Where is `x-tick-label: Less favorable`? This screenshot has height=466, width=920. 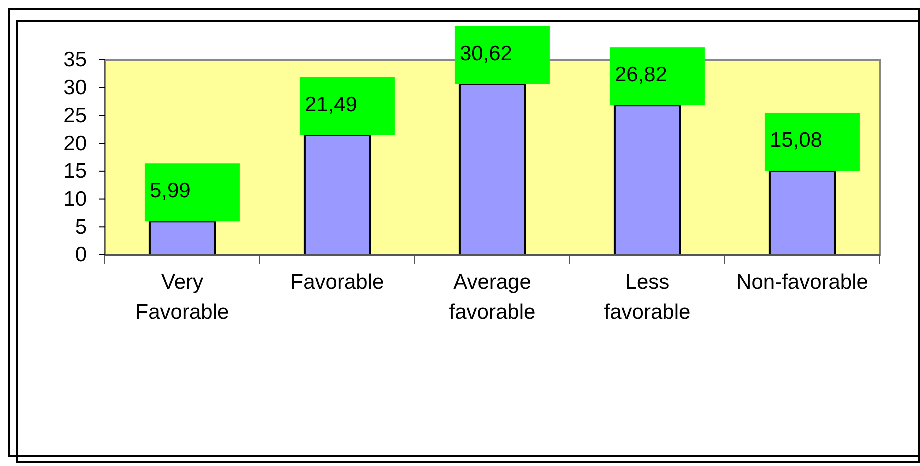 x-tick-label: Less favorable is located at coordinates (647, 297).